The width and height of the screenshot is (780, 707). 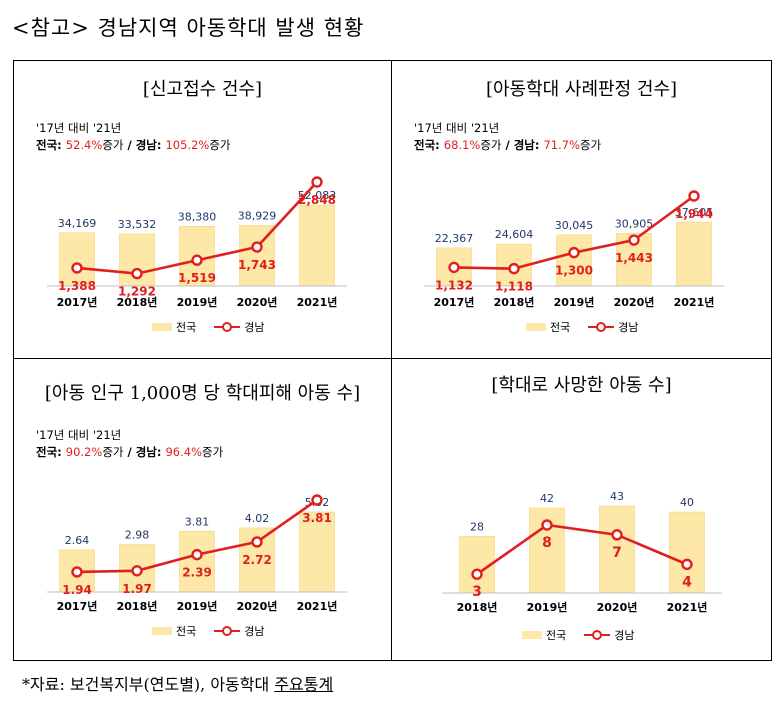 What do you see at coordinates (581, 89) in the screenshot?
I see `chart-title: [아동학대 사례판정 건수]` at bounding box center [581, 89].